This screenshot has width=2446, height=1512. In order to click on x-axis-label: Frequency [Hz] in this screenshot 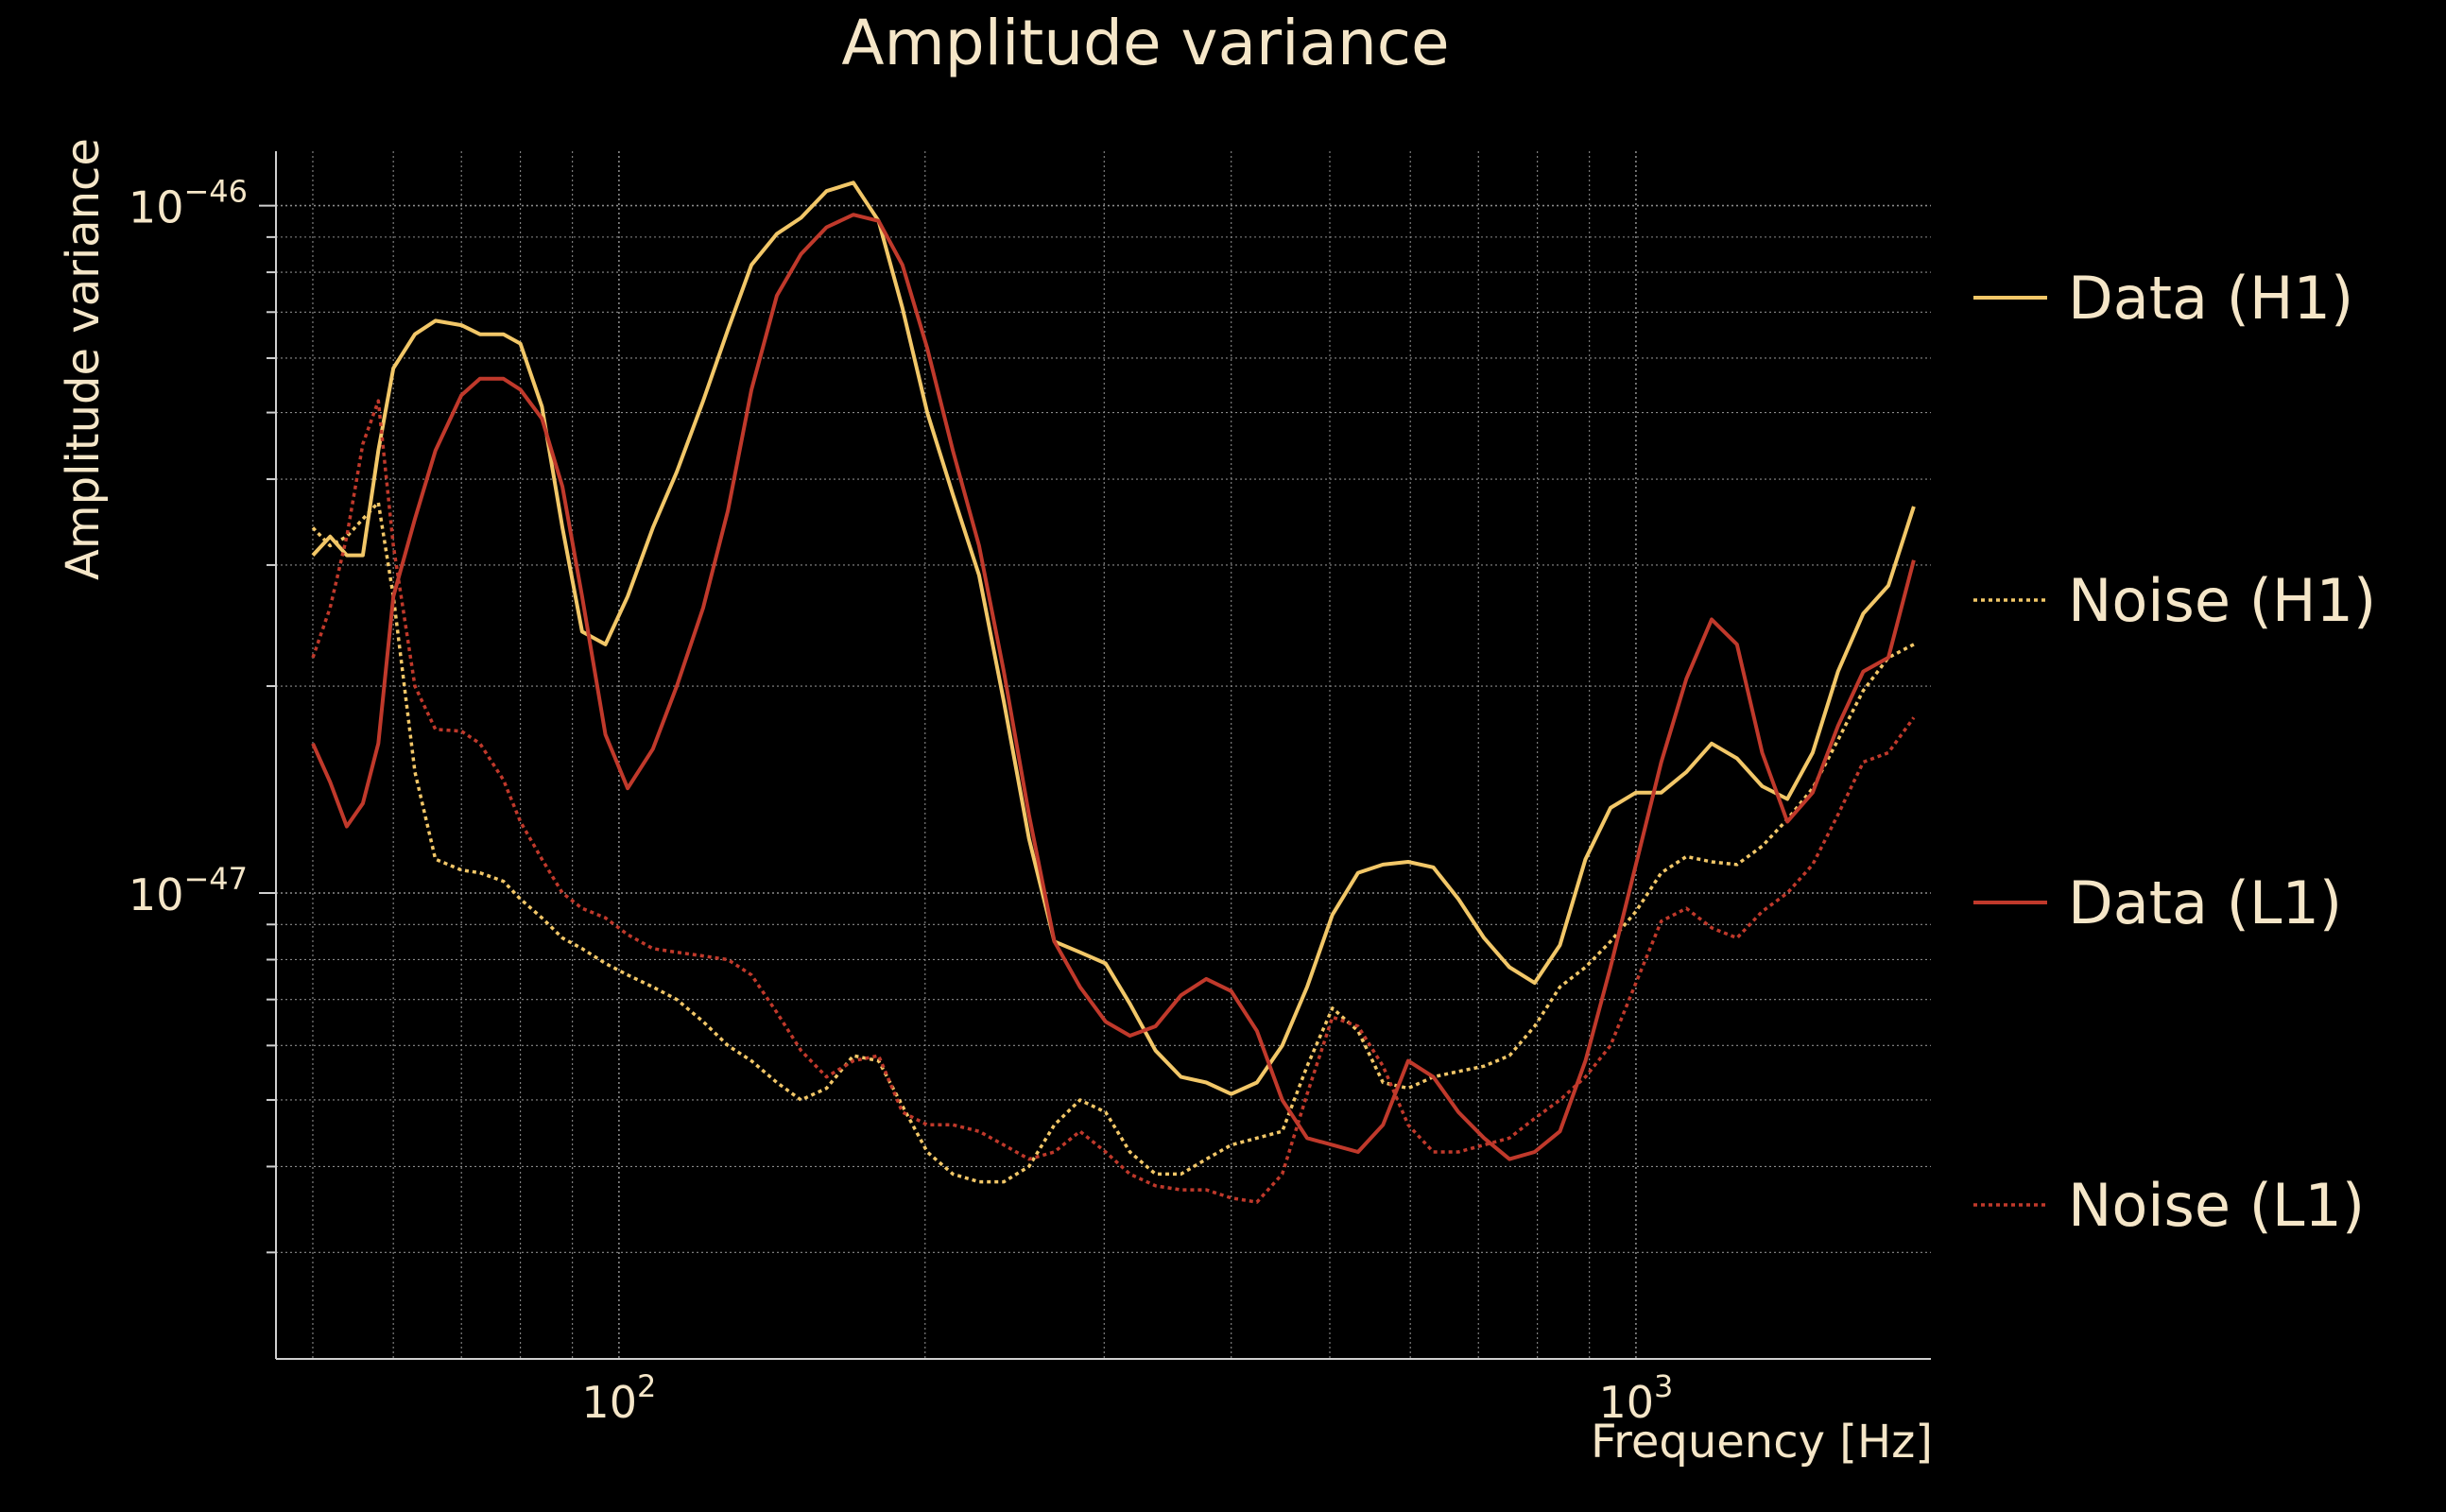, I will do `click(1762, 1442)`.